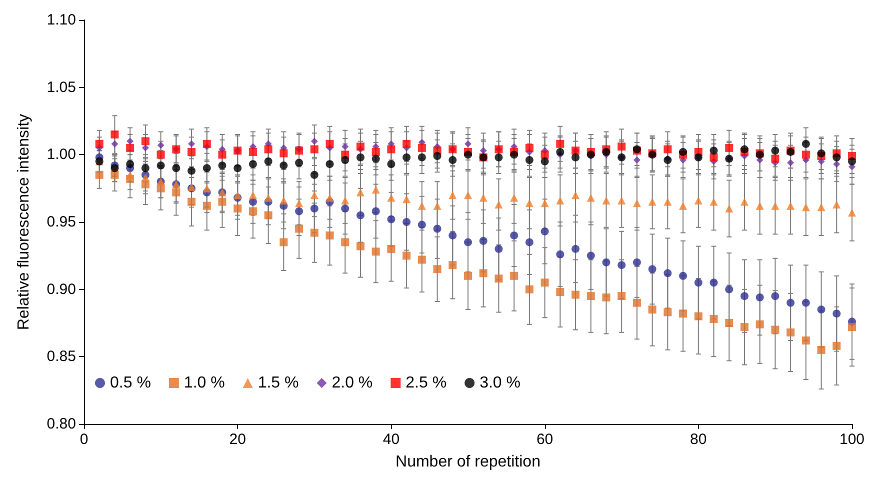  What do you see at coordinates (130, 383) in the screenshot?
I see `legend-label: 0.5 %` at bounding box center [130, 383].